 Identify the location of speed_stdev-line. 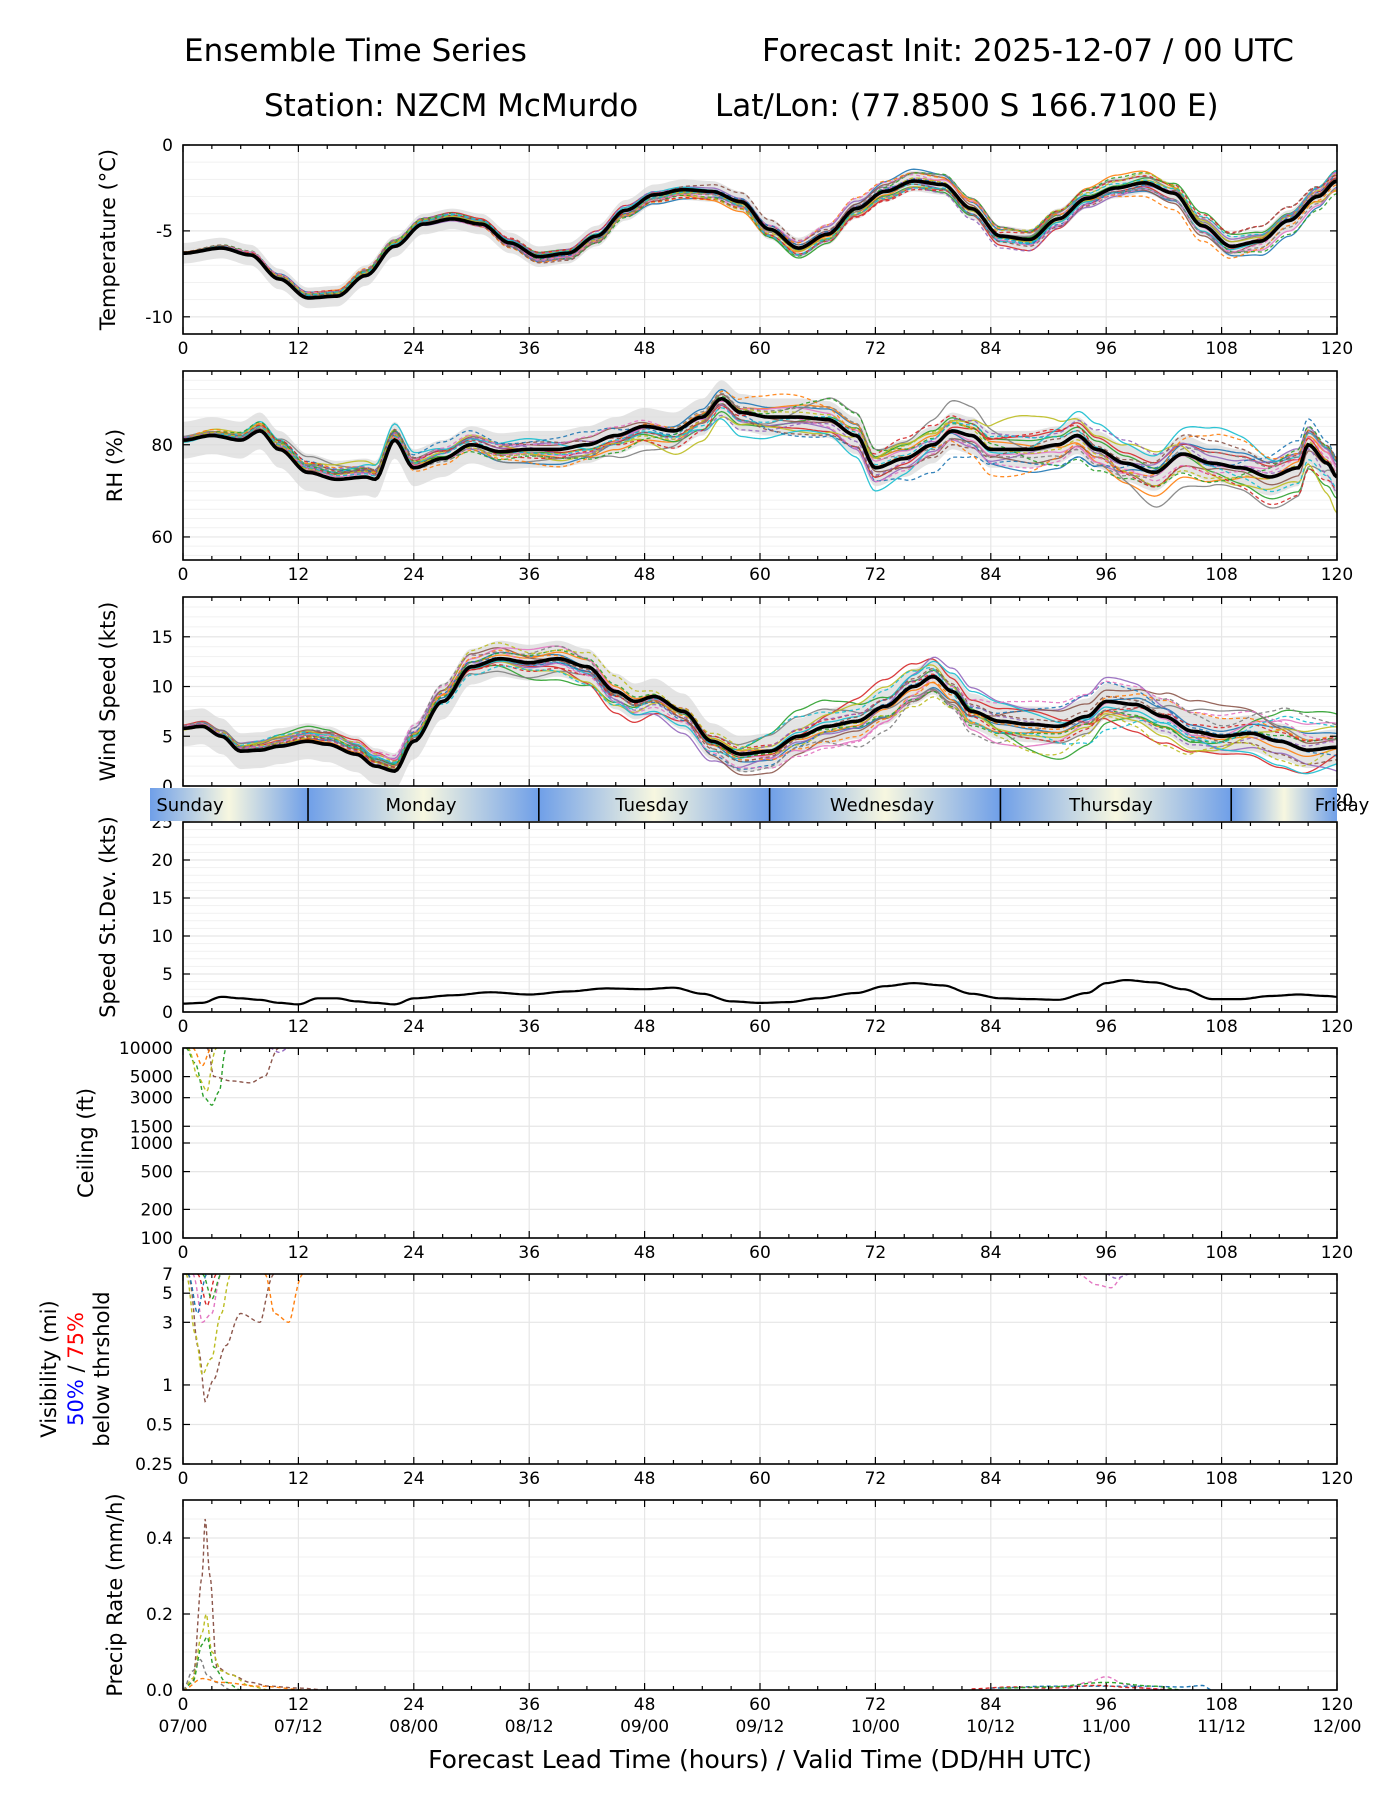
(760, 992).